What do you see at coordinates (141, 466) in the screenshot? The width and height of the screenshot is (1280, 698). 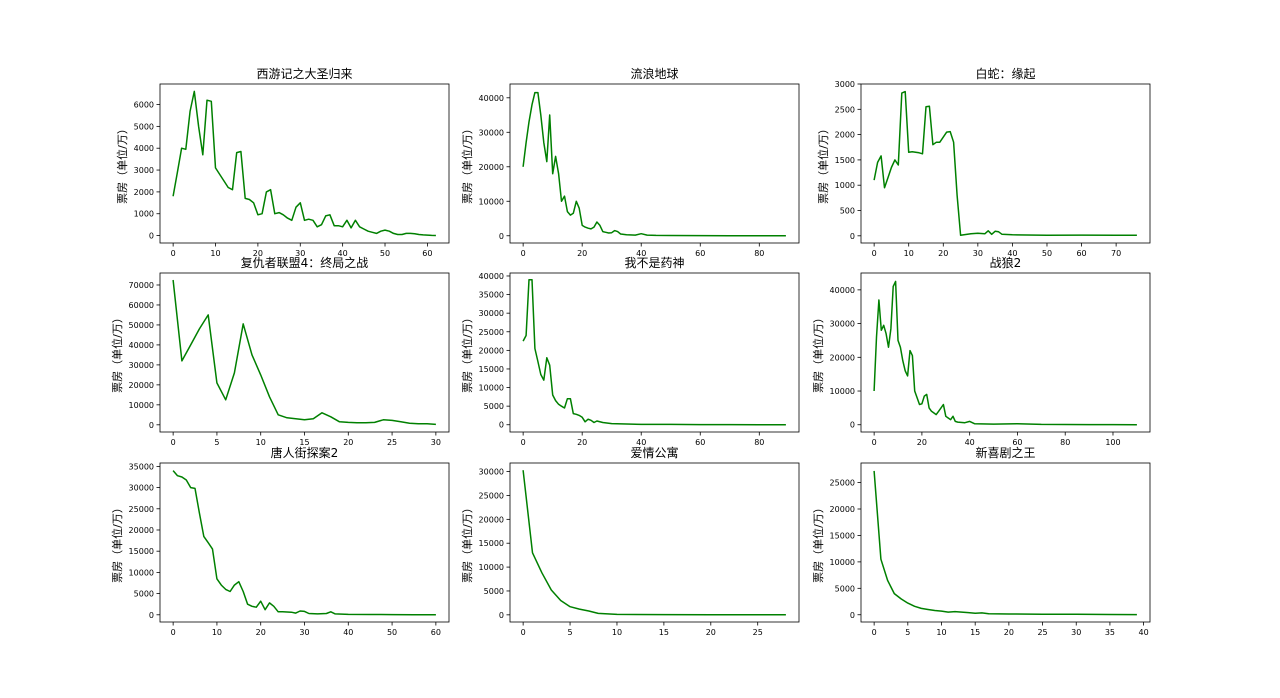 I see `y-tick-label: 35000` at bounding box center [141, 466].